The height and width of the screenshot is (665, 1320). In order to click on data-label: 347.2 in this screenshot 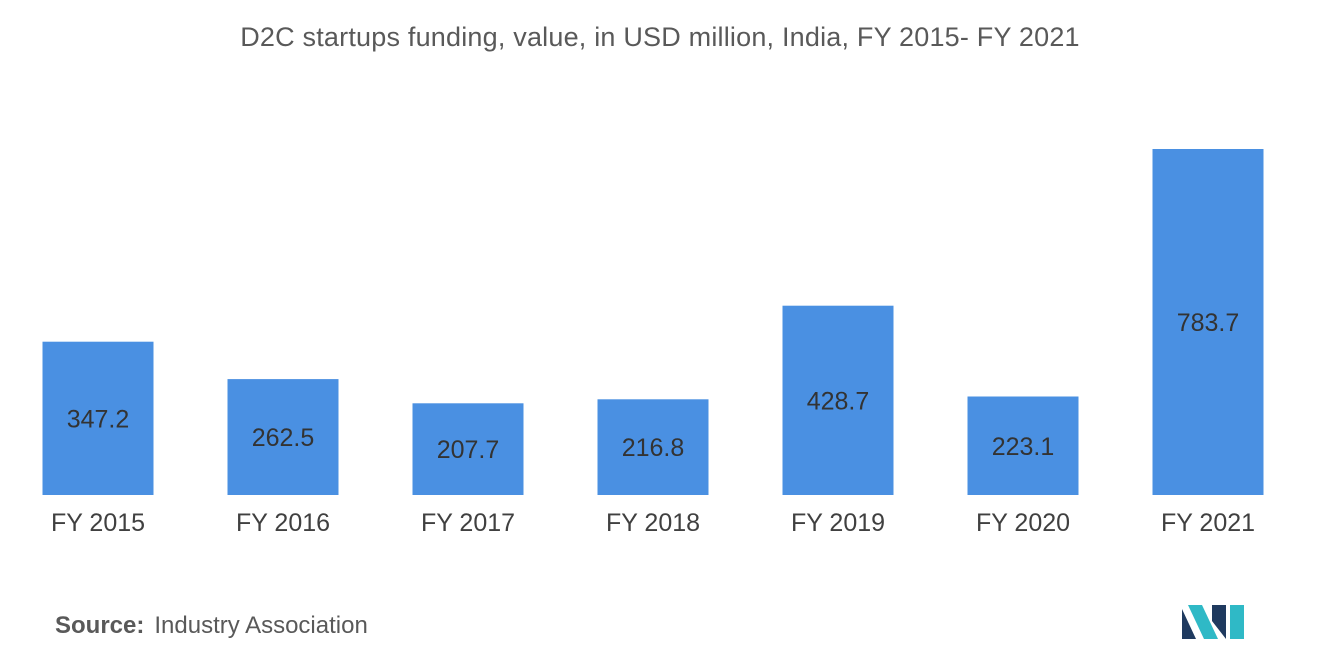, I will do `click(98, 419)`.